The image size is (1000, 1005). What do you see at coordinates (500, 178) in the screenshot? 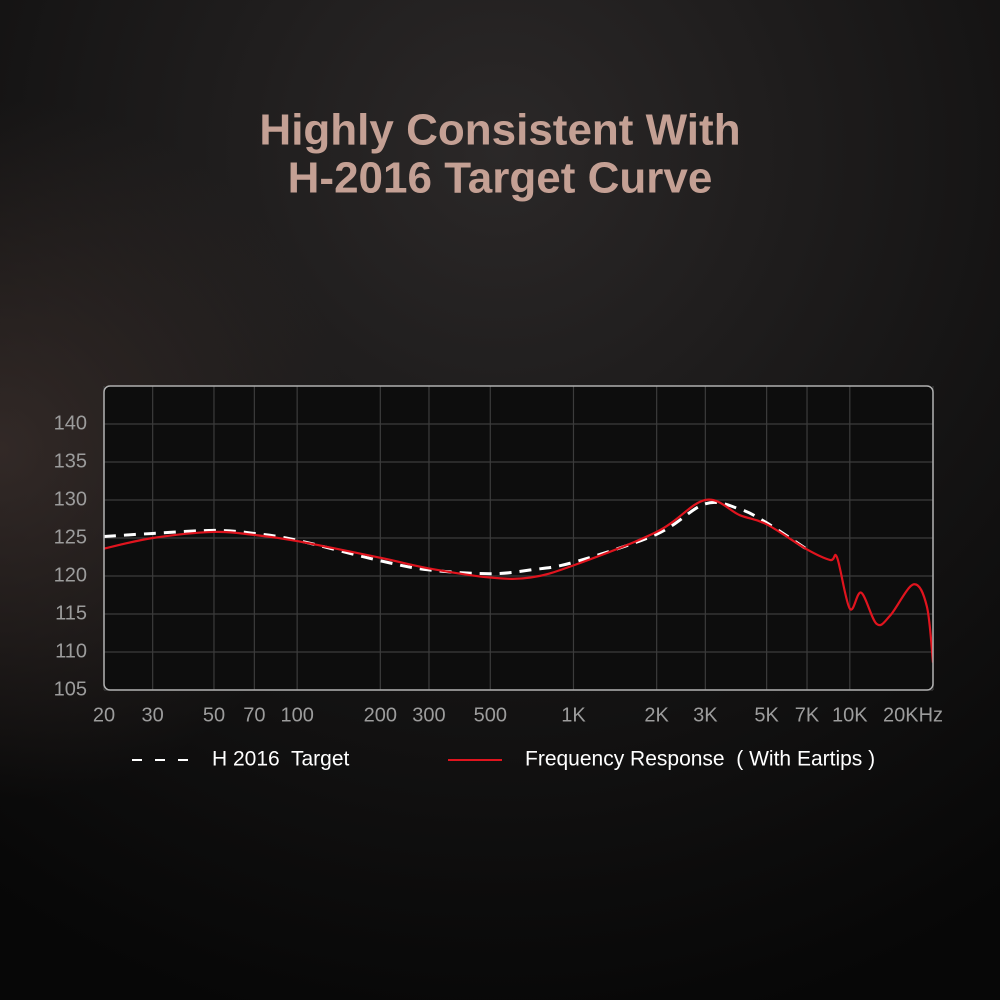
I see `chart-title: H-2016 Target Curve` at bounding box center [500, 178].